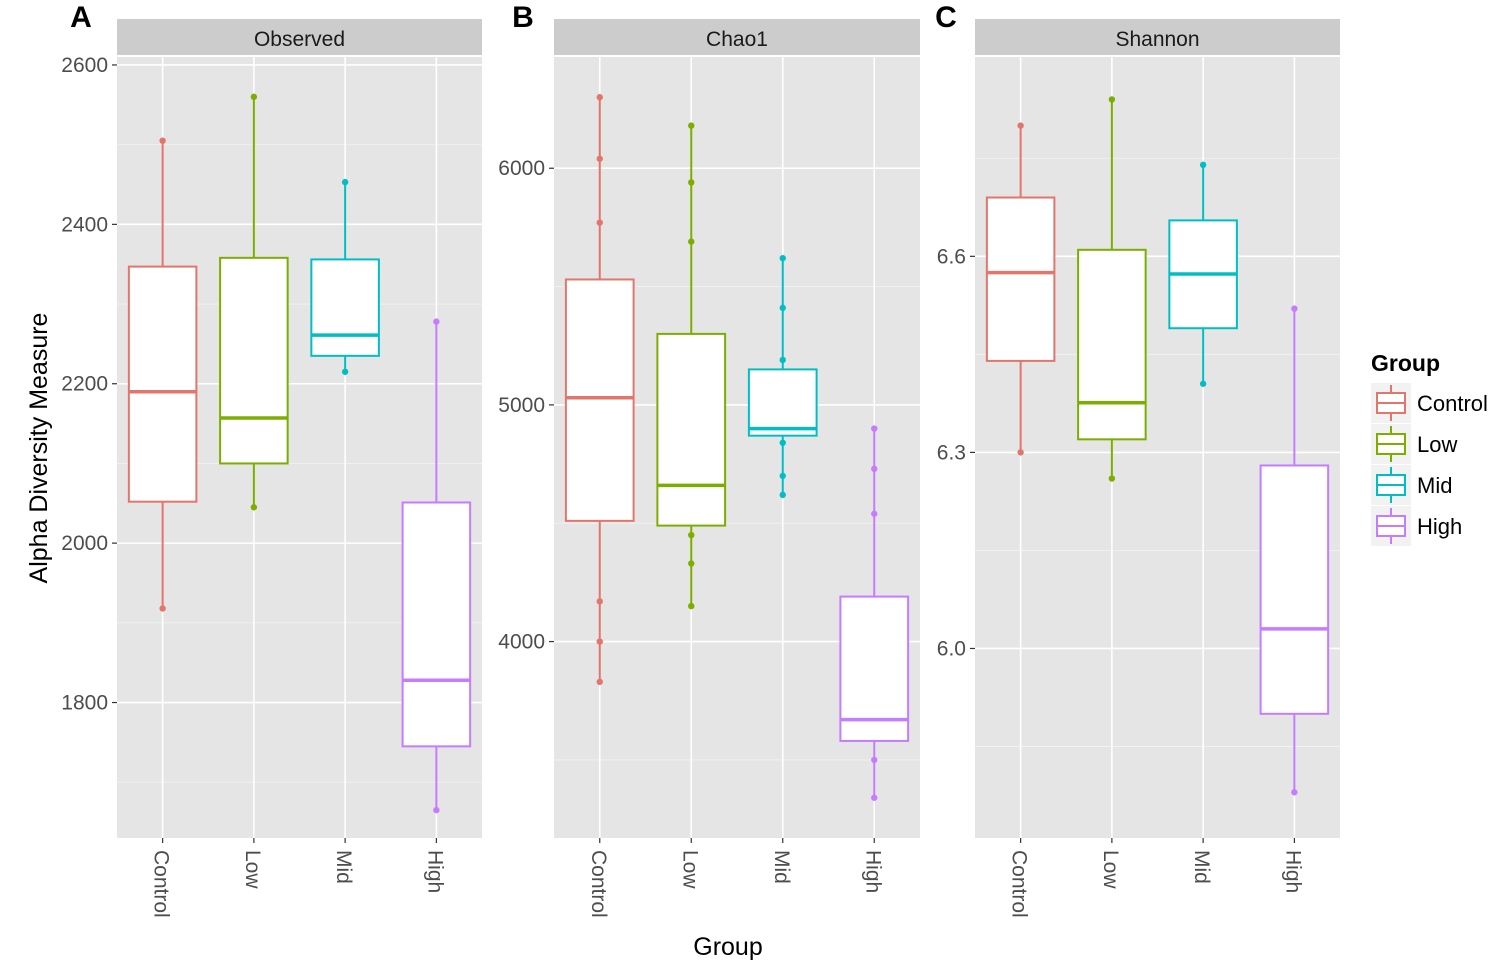 The height and width of the screenshot is (966, 1500). What do you see at coordinates (521, 642) in the screenshot?
I see `y-tick-label: 4000` at bounding box center [521, 642].